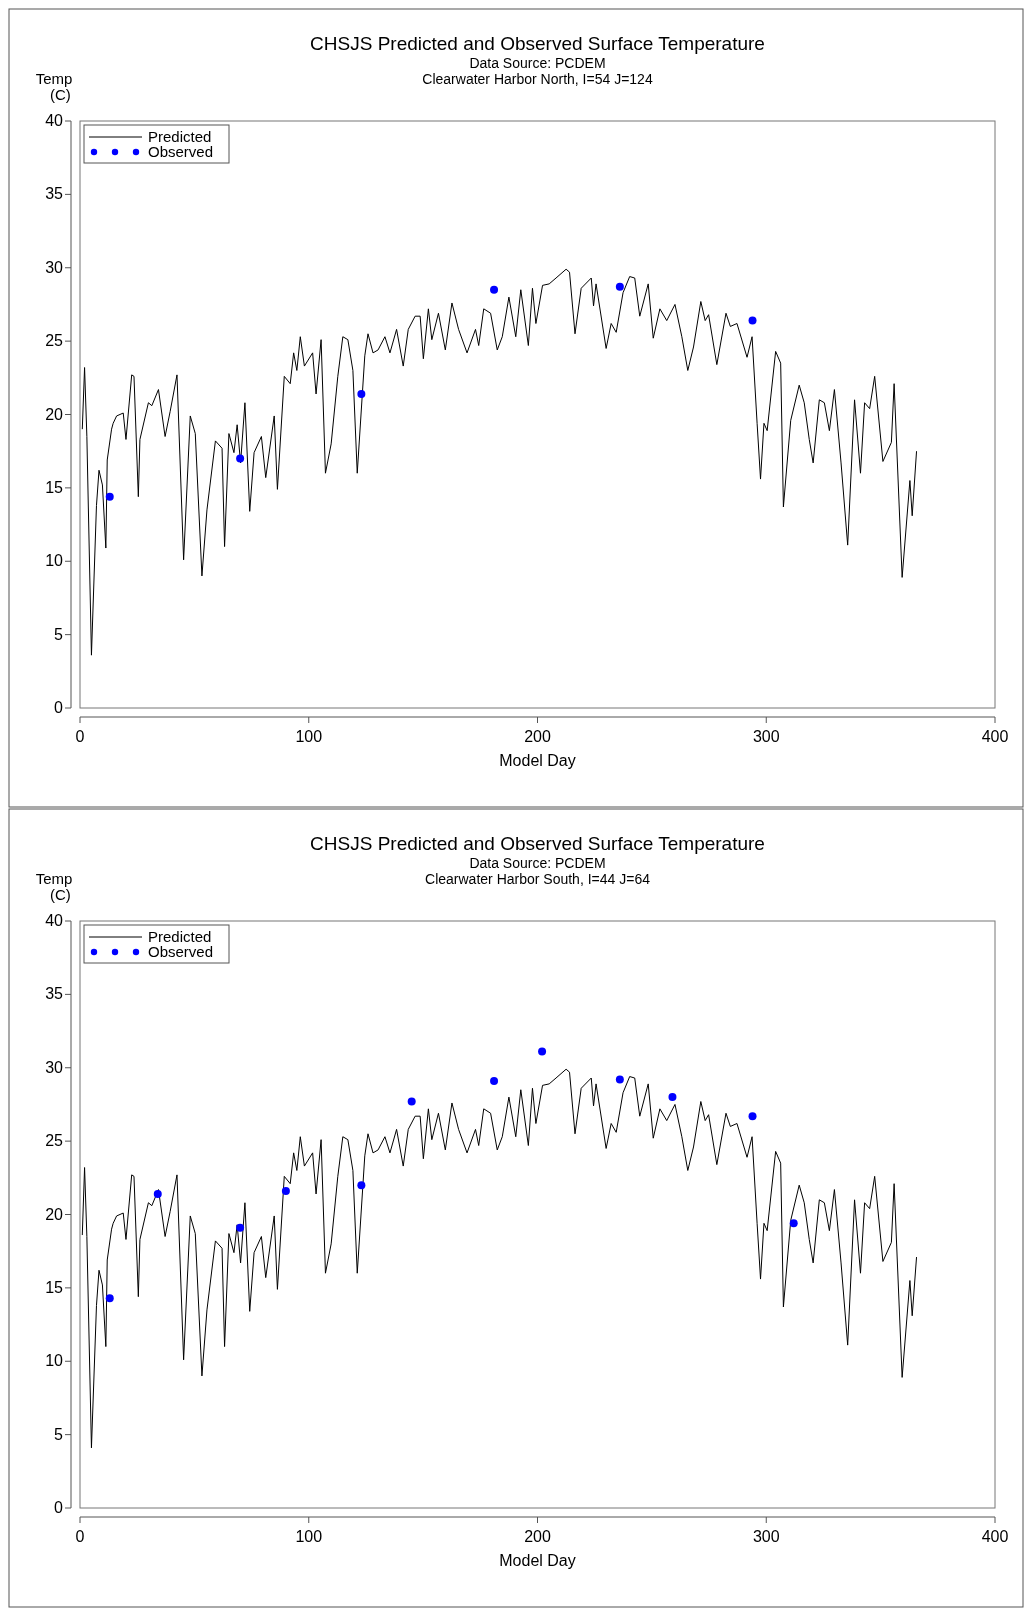 Image resolution: width=1032 pixels, height=1617 pixels. Describe the element at coordinates (537, 71) in the screenshot. I see `chart-subtitle: Data Source: PCDEM Clearwater Harbor North, I=54 J=124` at that location.